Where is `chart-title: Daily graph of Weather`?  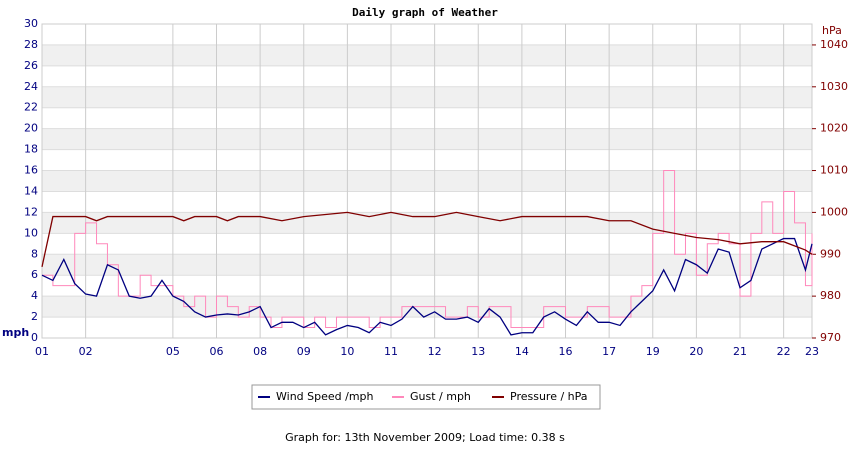 chart-title: Daily graph of Weather is located at coordinates (425, 12).